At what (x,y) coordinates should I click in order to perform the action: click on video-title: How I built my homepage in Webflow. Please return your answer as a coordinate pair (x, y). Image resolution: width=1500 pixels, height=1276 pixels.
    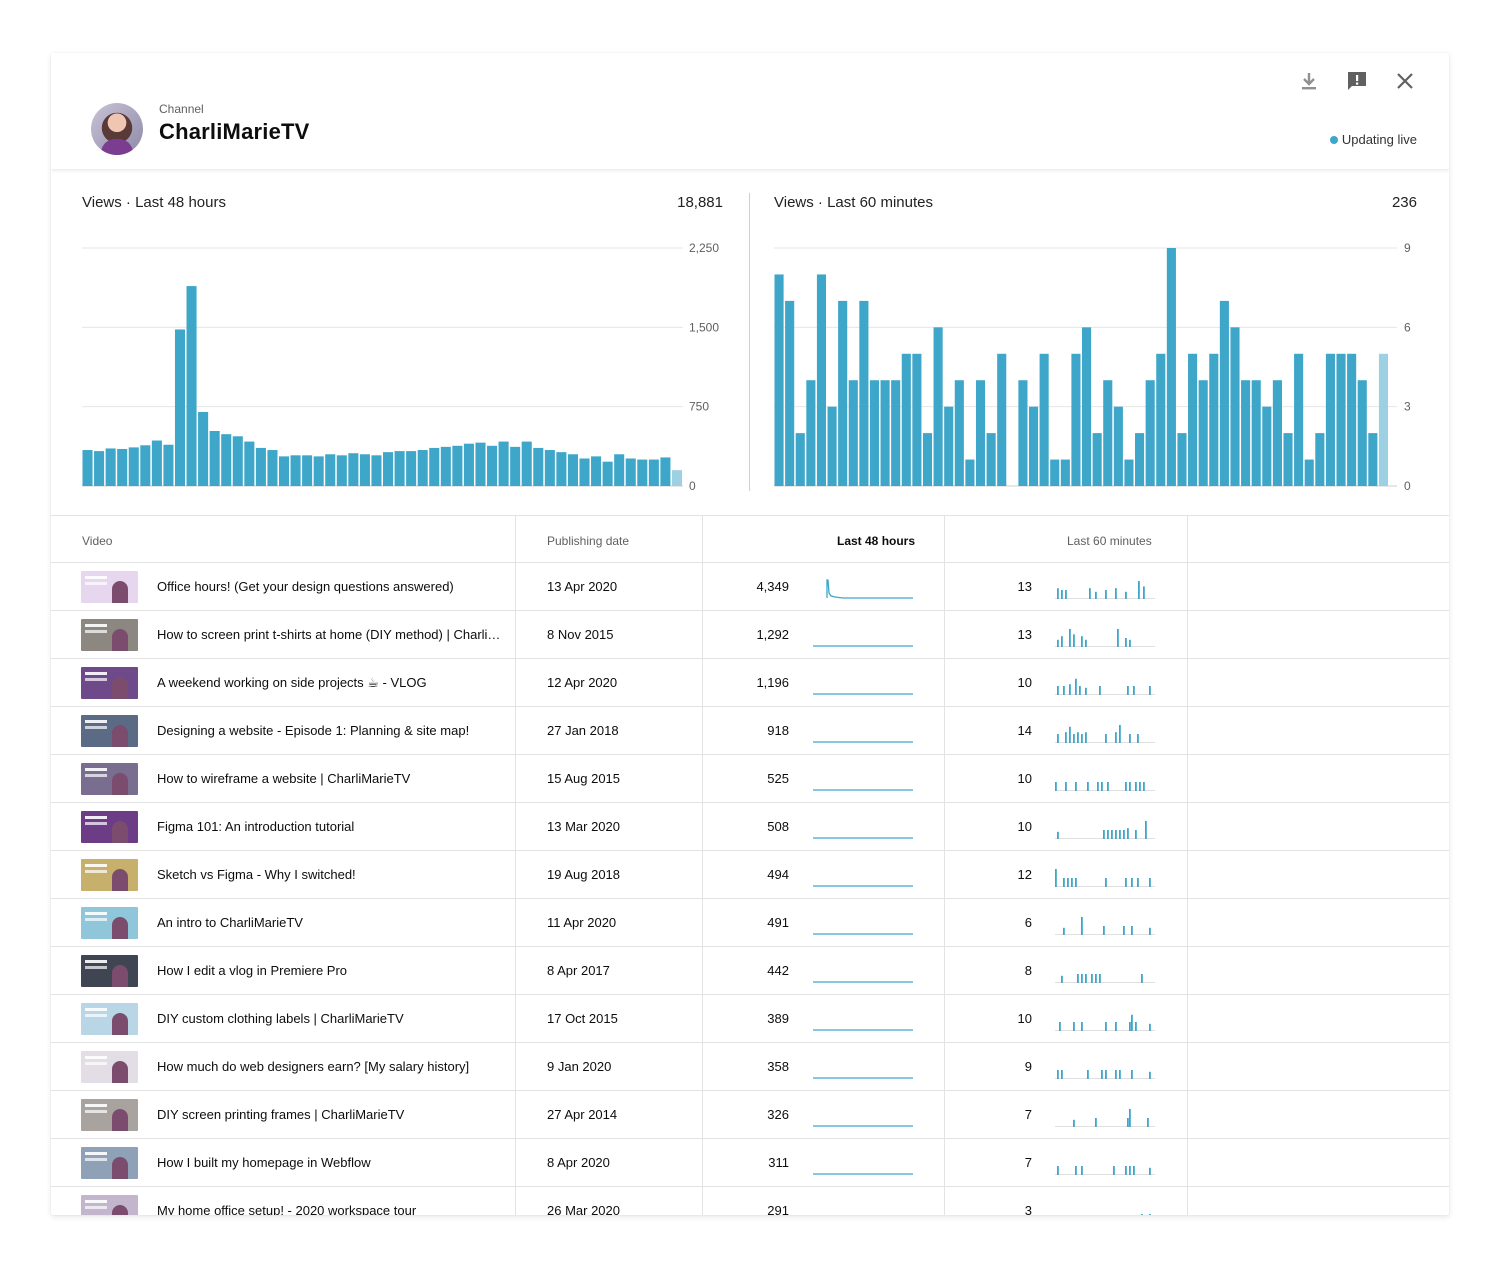
    Looking at the image, I should click on (264, 1162).